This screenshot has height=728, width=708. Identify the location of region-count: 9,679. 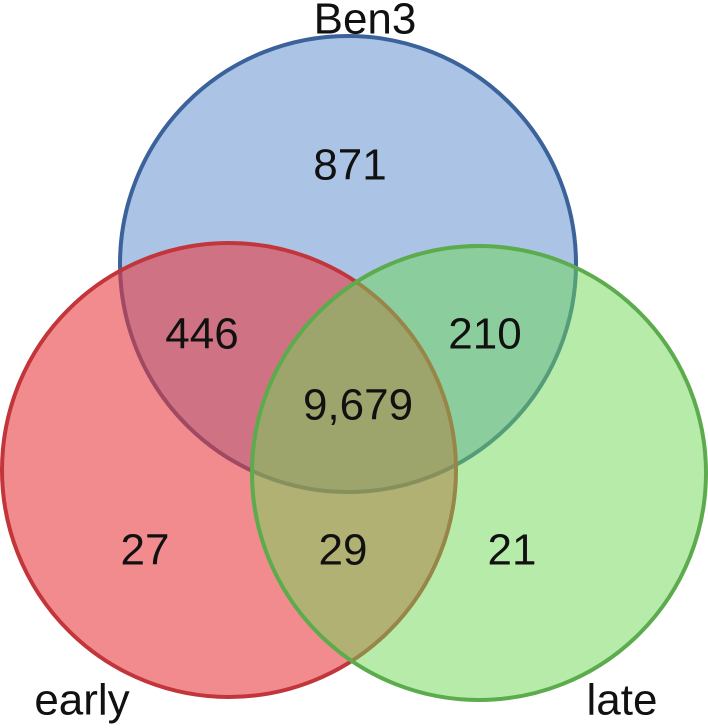
(358, 405).